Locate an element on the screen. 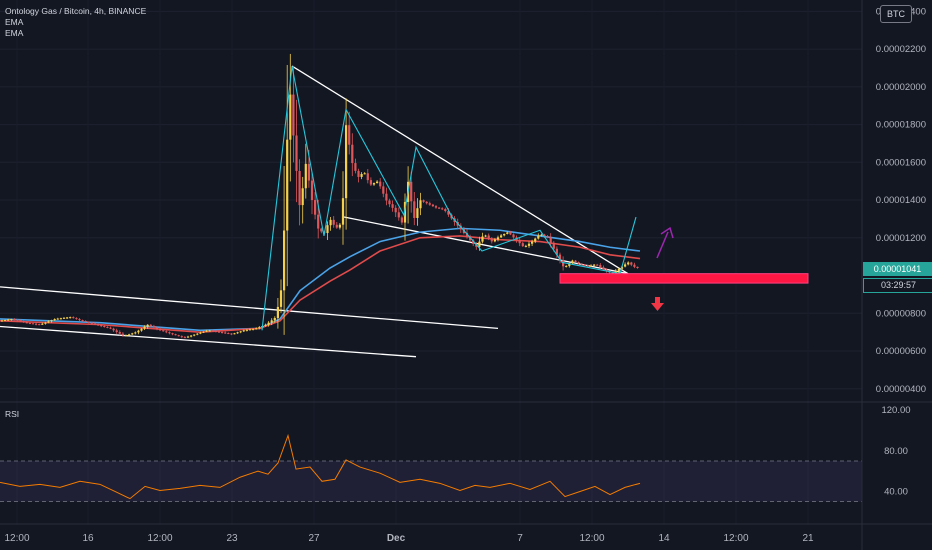 Image resolution: width=932 pixels, height=550 pixels. rsi-indicator-label: RSI is located at coordinates (12, 414).